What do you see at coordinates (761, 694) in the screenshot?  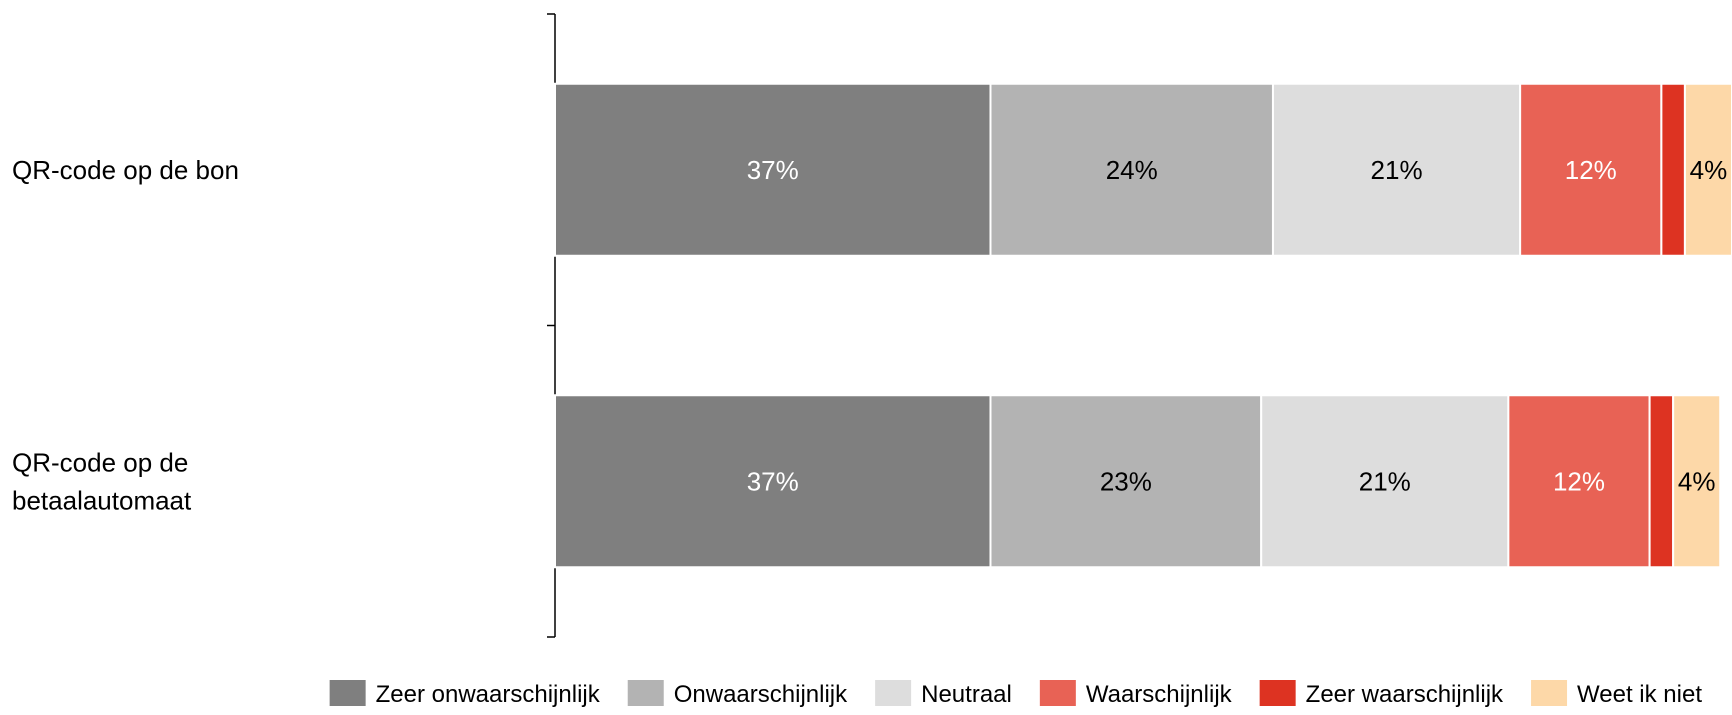 I see `legend-label: Onwaarschijnlijk` at bounding box center [761, 694].